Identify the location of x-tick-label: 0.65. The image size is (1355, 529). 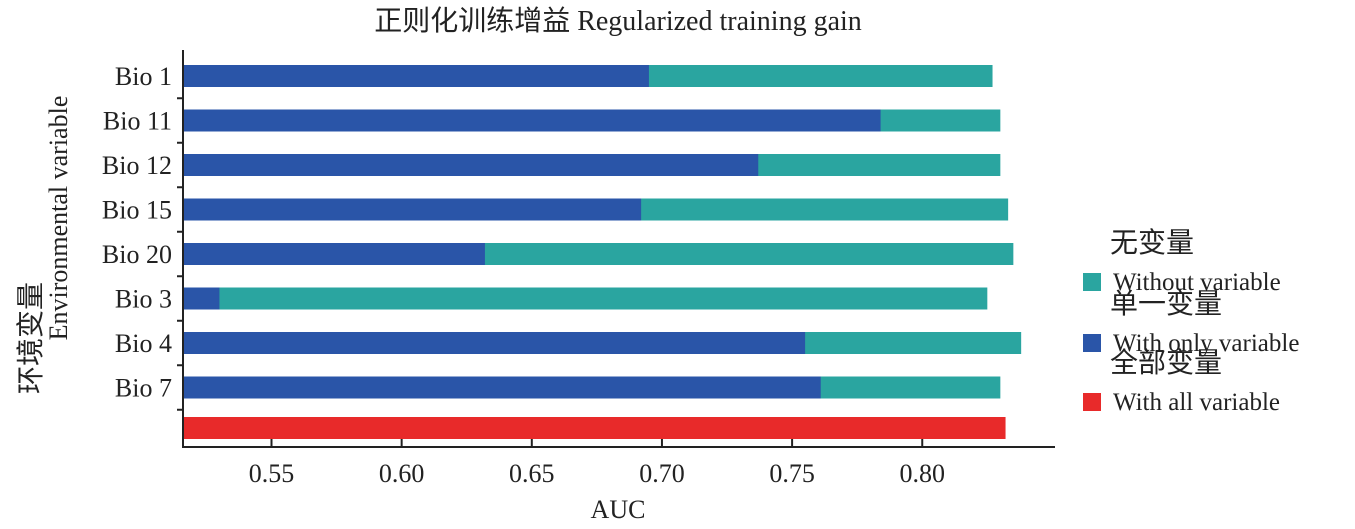
(532, 473).